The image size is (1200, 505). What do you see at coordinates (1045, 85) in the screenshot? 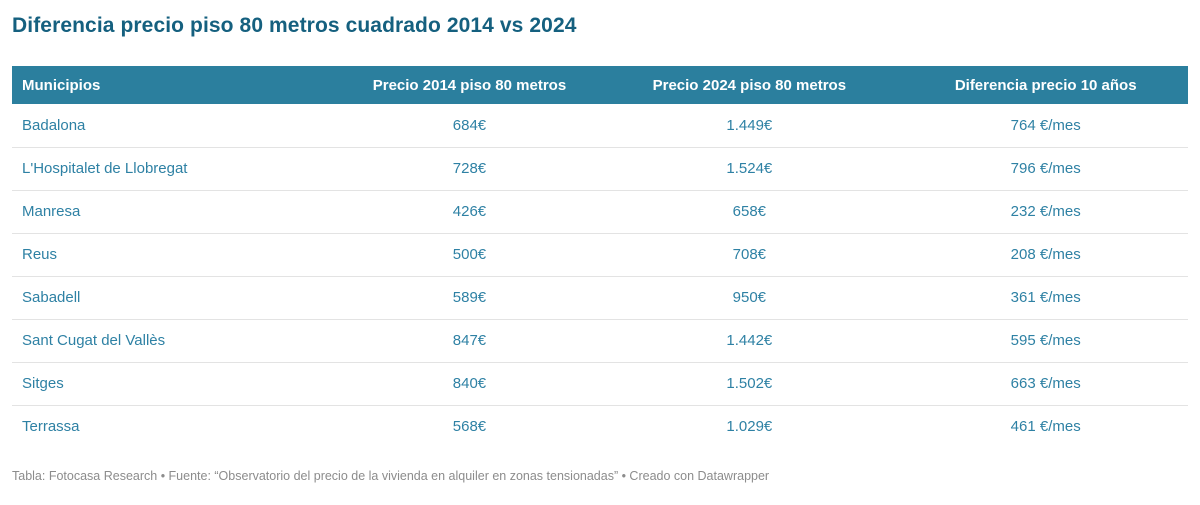
I see `column-header-diferencia: Diferencia precio 10 años` at bounding box center [1045, 85].